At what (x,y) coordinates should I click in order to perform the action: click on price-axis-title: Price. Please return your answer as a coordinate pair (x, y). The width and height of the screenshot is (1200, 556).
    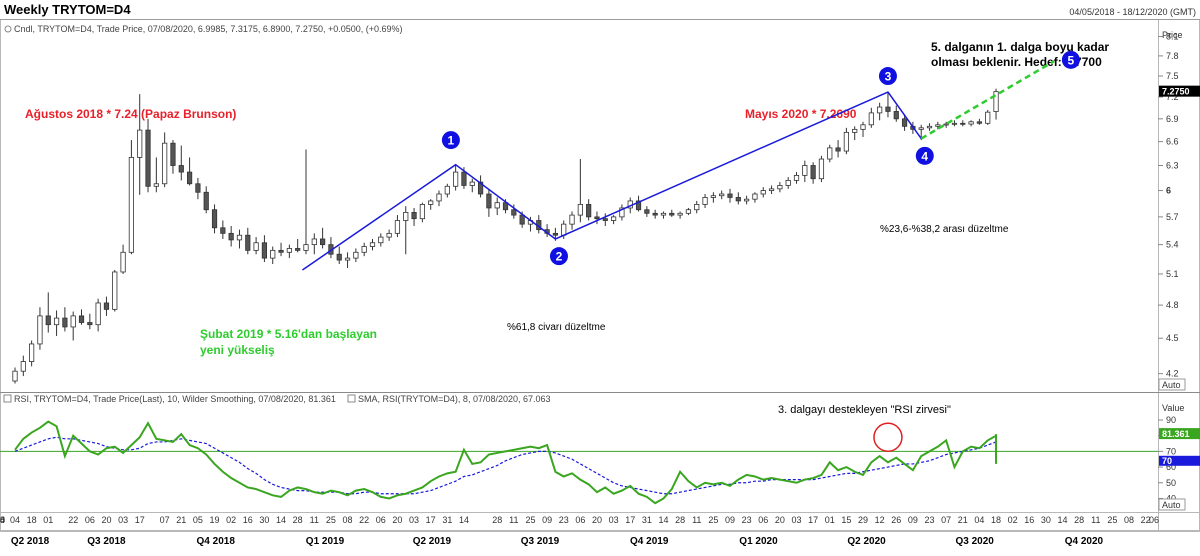
    Looking at the image, I should click on (1172, 35).